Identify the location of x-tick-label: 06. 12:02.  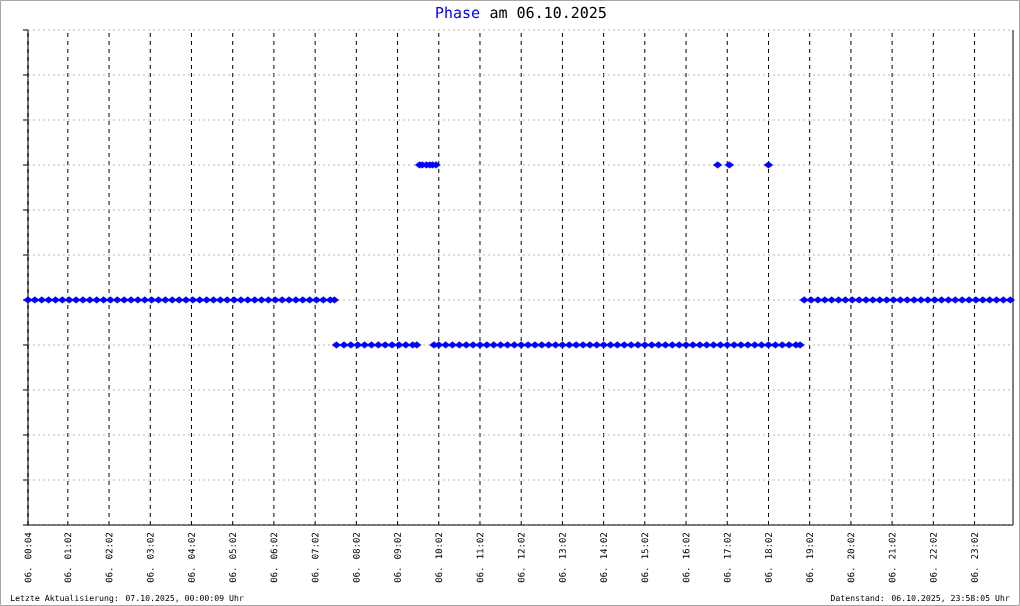
(521, 557).